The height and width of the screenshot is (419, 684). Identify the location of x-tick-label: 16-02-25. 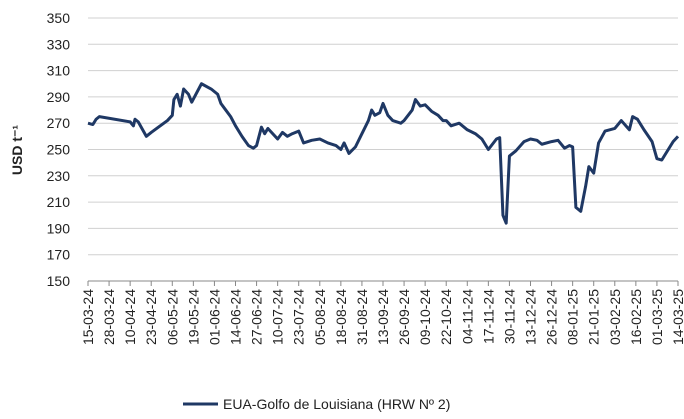
(636, 317).